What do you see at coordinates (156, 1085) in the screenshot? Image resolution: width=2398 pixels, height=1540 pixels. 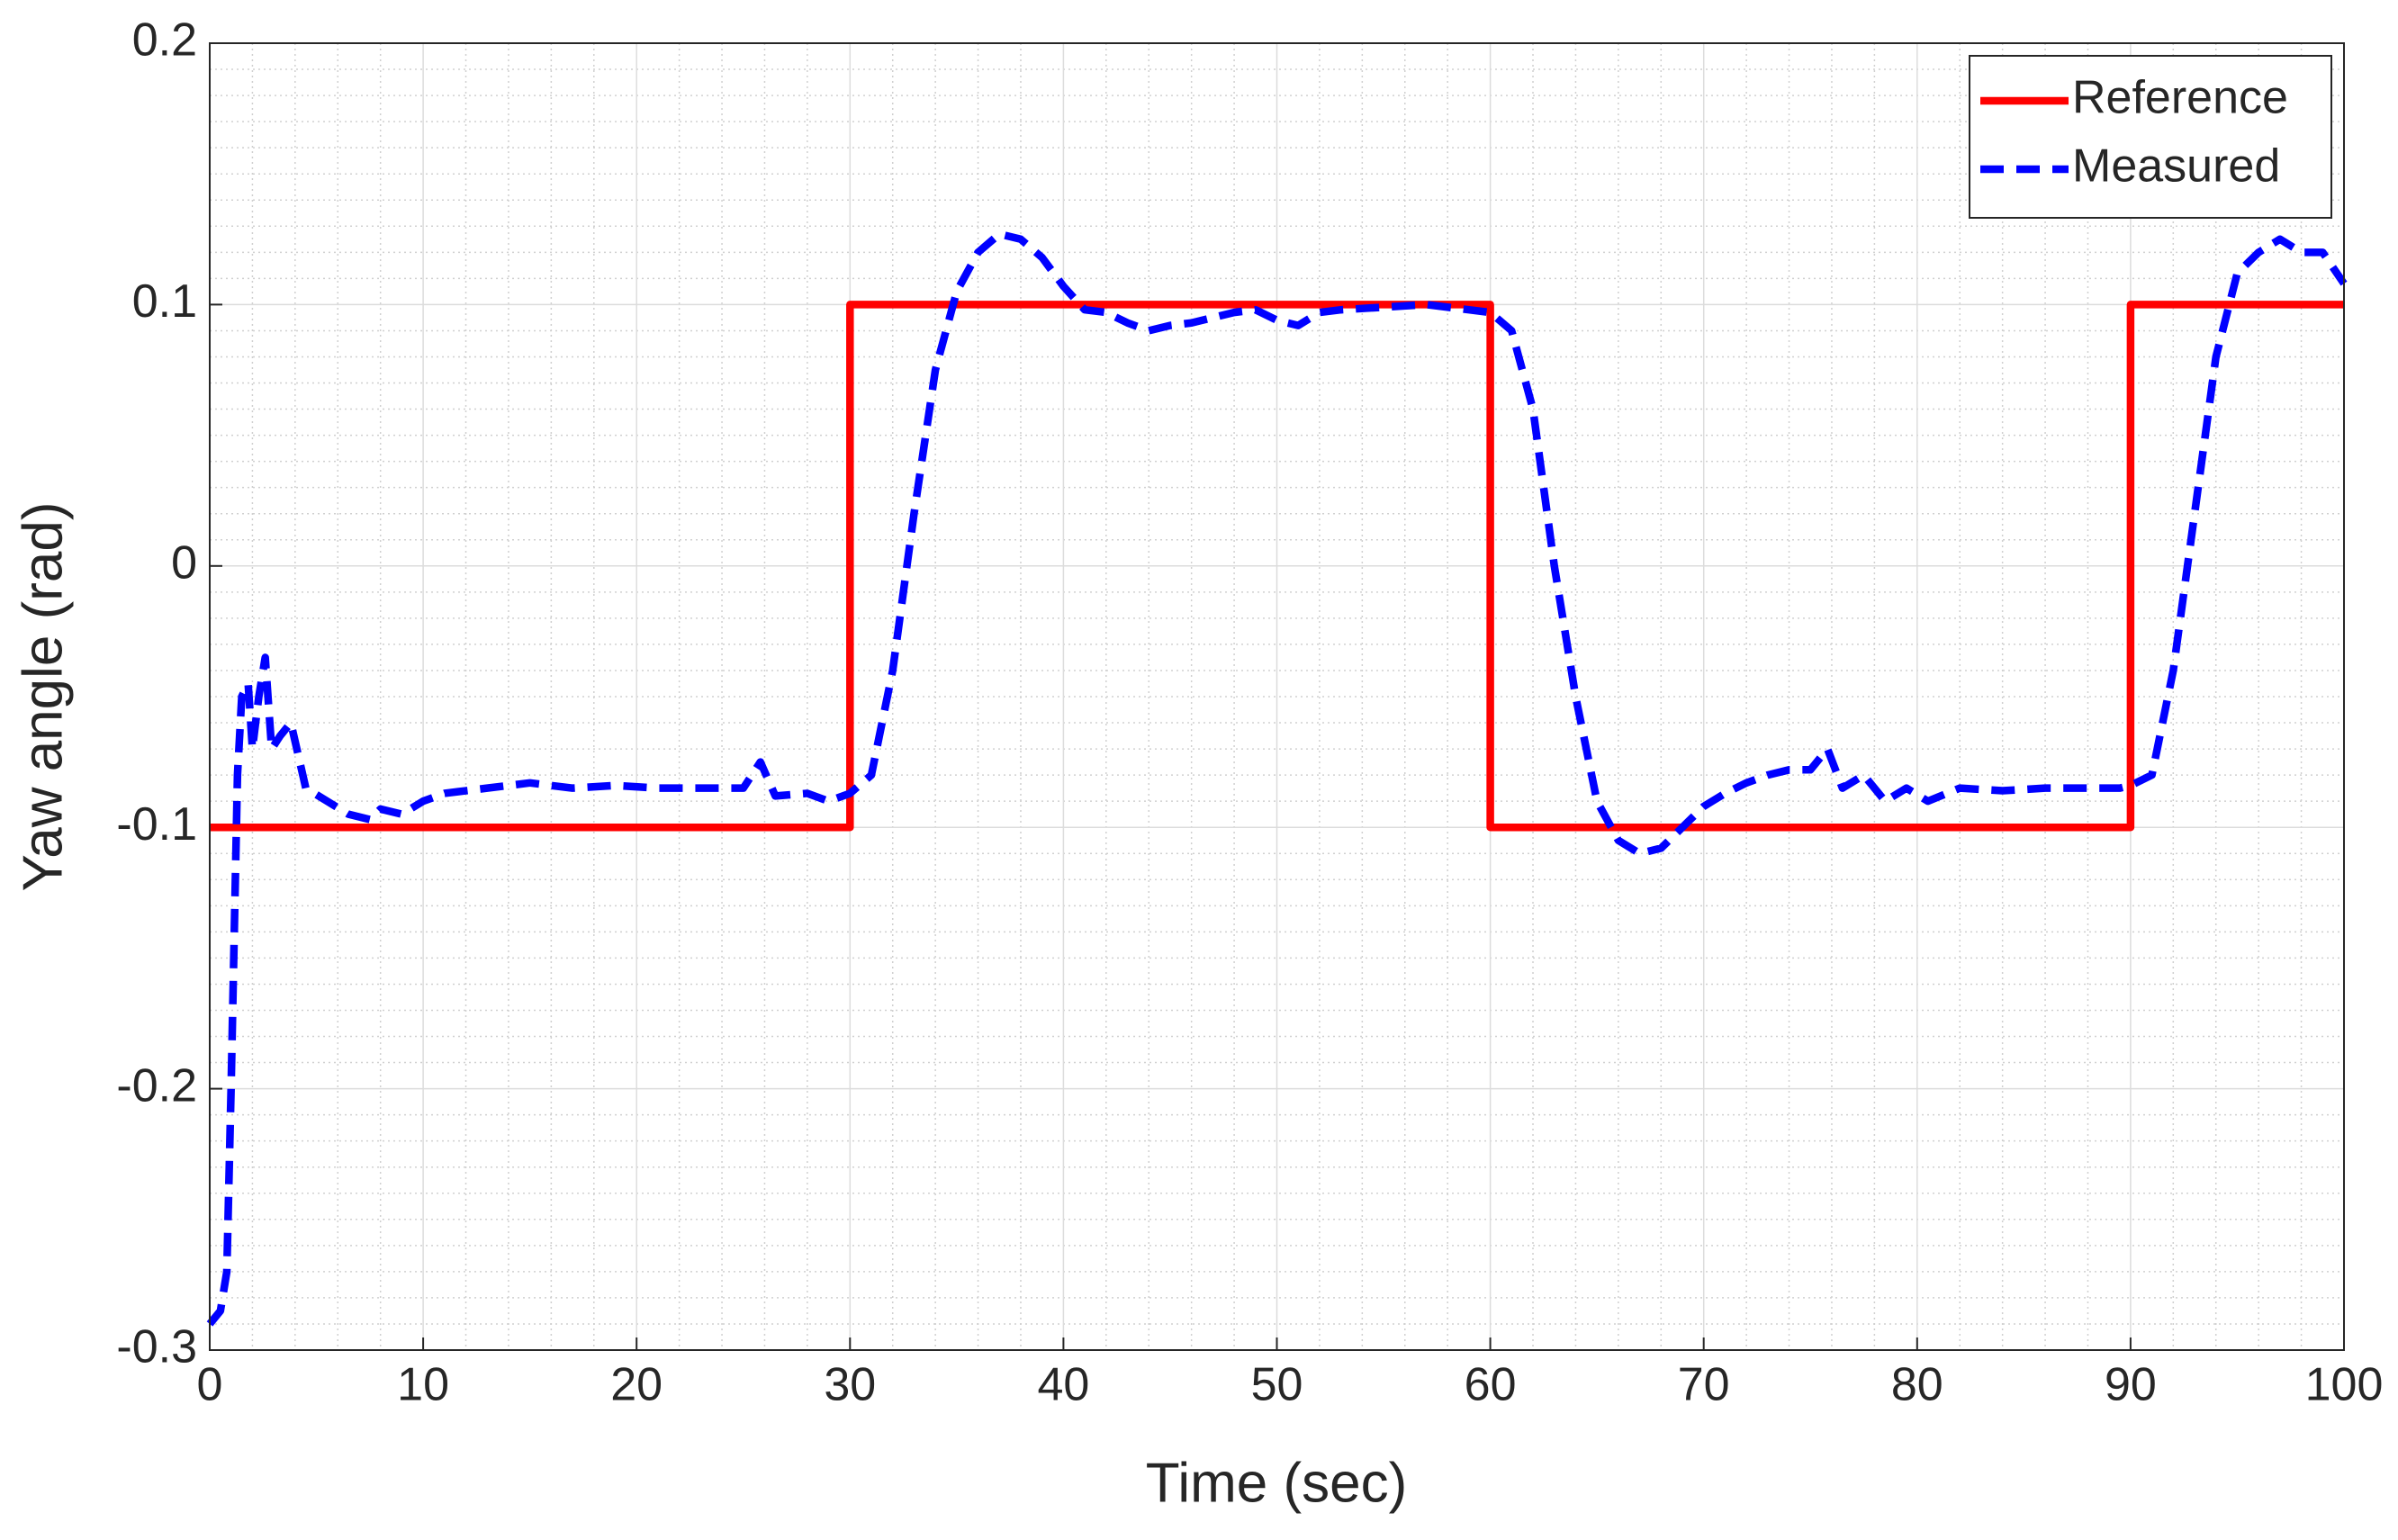 I see `y-tick-label: -0.2` at bounding box center [156, 1085].